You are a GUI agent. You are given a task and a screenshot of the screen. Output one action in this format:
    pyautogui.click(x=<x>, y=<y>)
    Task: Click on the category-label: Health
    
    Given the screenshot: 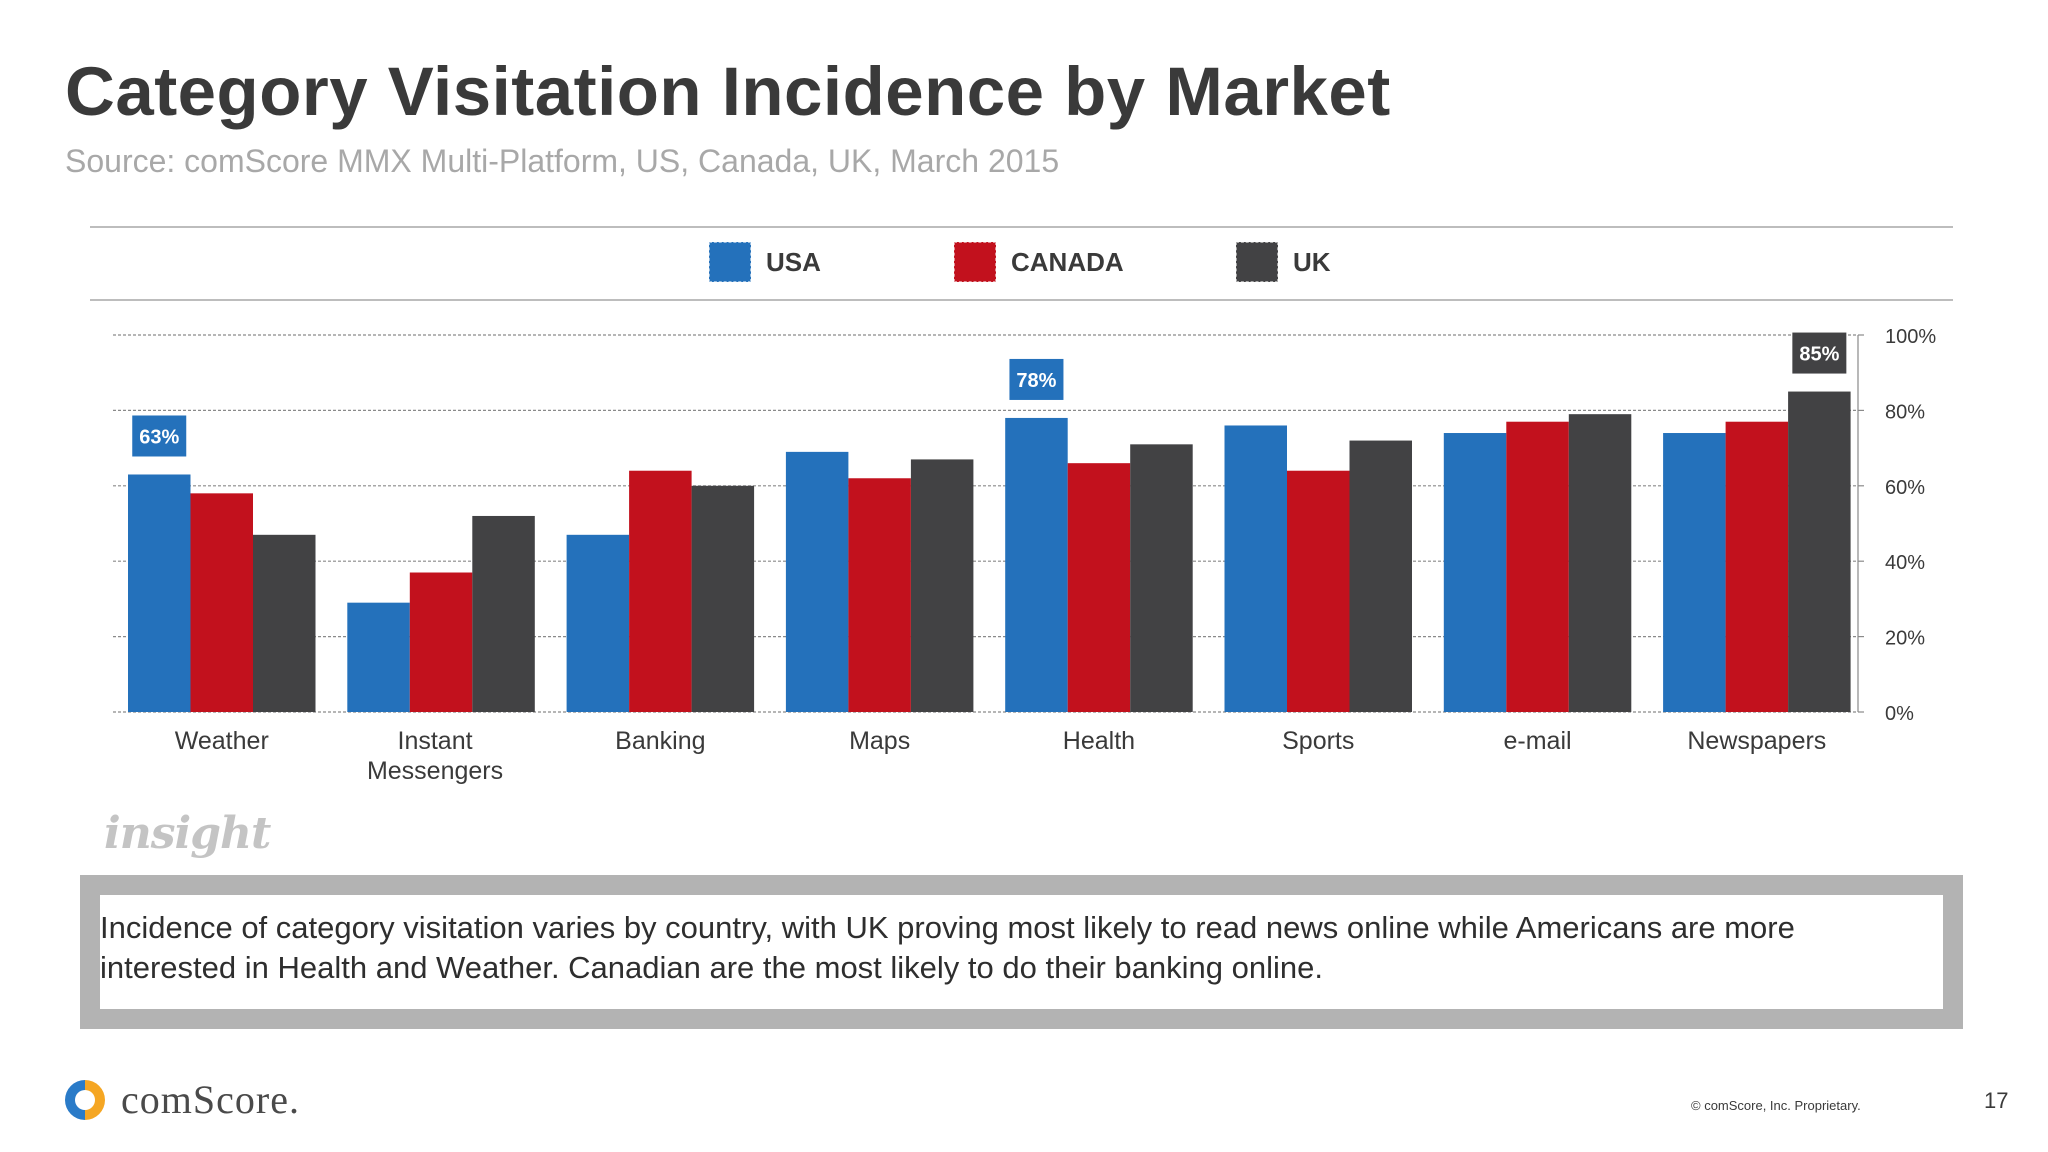 What is the action you would take?
    pyautogui.click(x=1099, y=741)
    